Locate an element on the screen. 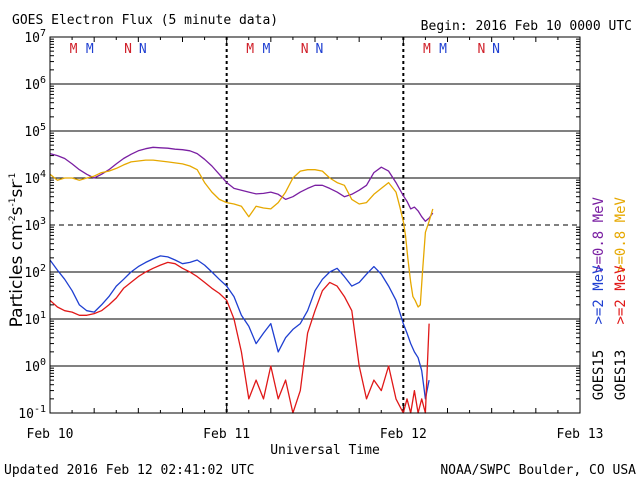 Image resolution: width=640 pixels, height=480 pixels. x-axis-label: Universal Time is located at coordinates (325, 450).